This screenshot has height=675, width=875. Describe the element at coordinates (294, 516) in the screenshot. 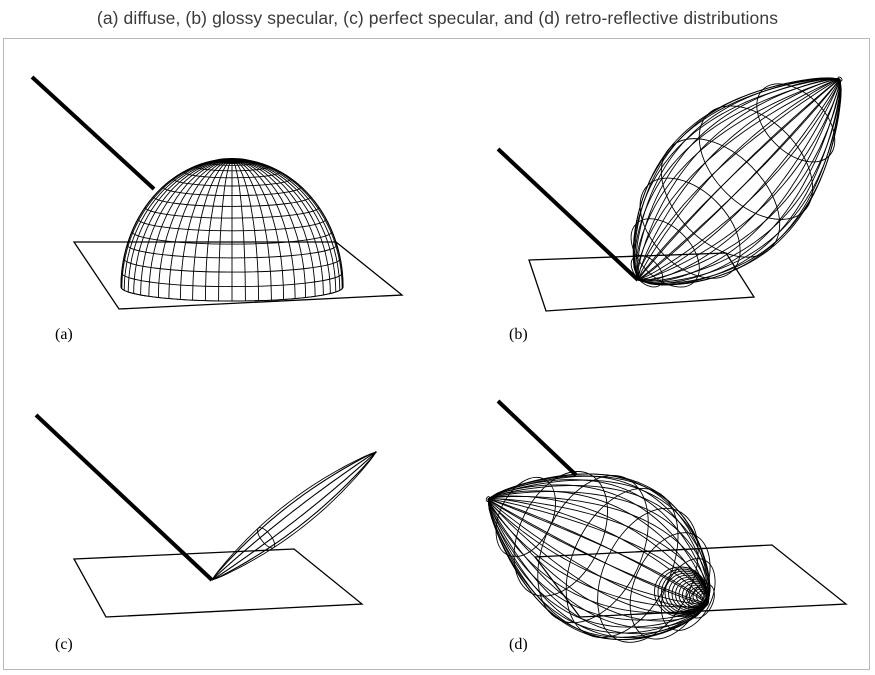

I see `specular-lobe-mesh` at that location.